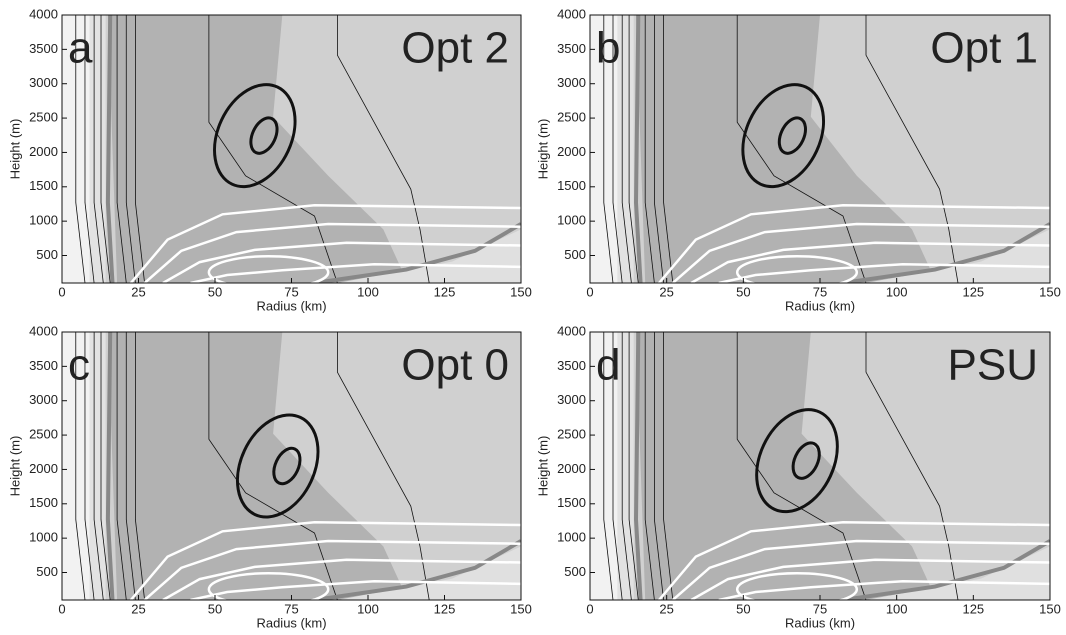 This screenshot has width=1066, height=635. Describe the element at coordinates (993, 365) in the screenshot. I see `panel-title: PSU` at that location.